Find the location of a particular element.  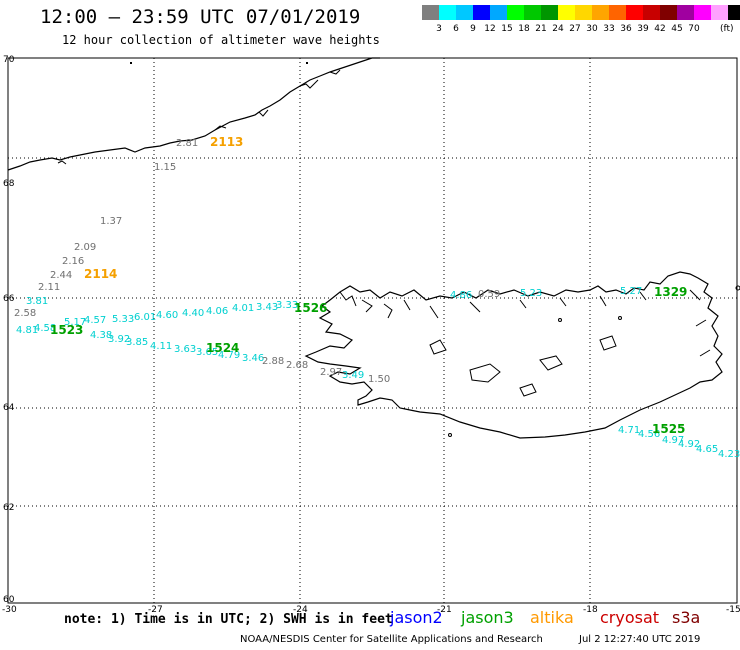

generation-timestamp: Jul 2 12:27:40 UTC 2019 is located at coordinates (640, 639).